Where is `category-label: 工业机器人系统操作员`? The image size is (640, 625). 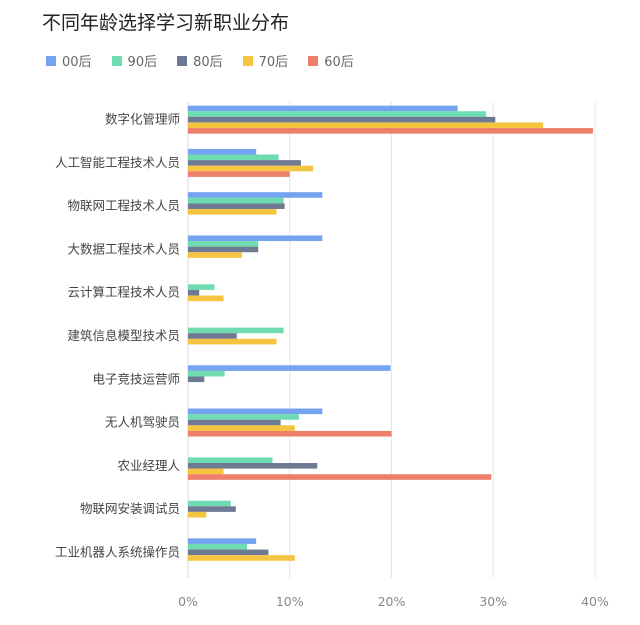
category-label: 工业机器人系统操作员 is located at coordinates (117, 551).